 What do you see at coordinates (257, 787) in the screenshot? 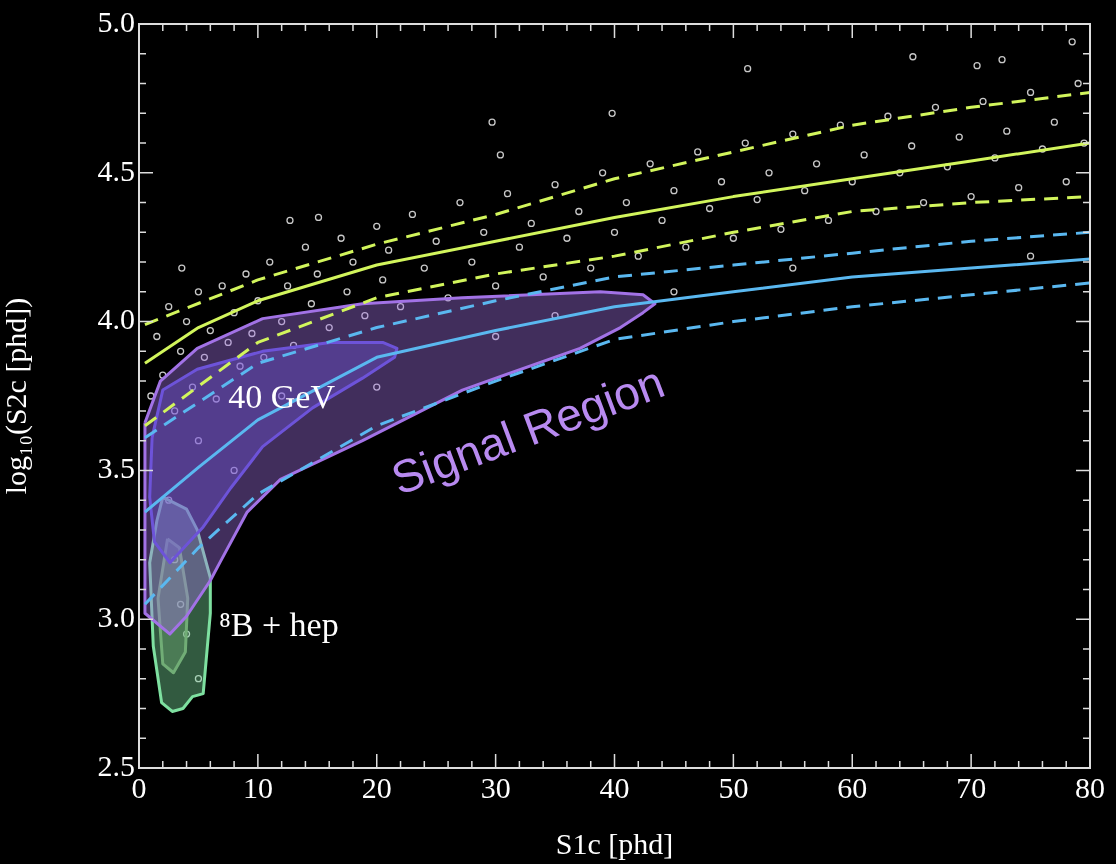
I see `x-tick-label: 10` at bounding box center [257, 787].